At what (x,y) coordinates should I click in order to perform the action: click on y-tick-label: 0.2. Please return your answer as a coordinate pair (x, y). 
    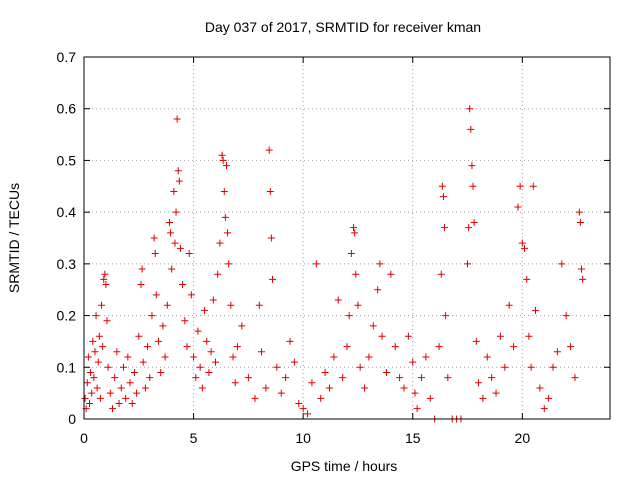
    Looking at the image, I should click on (67, 316).